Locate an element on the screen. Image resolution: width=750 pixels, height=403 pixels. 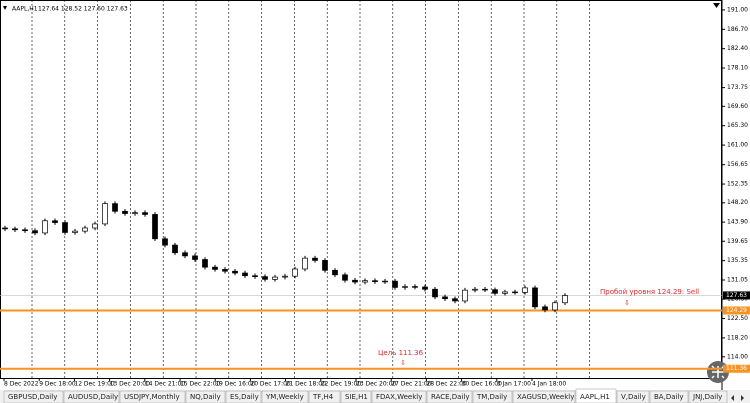
y-tick-label: 152.35 is located at coordinates (737, 184).